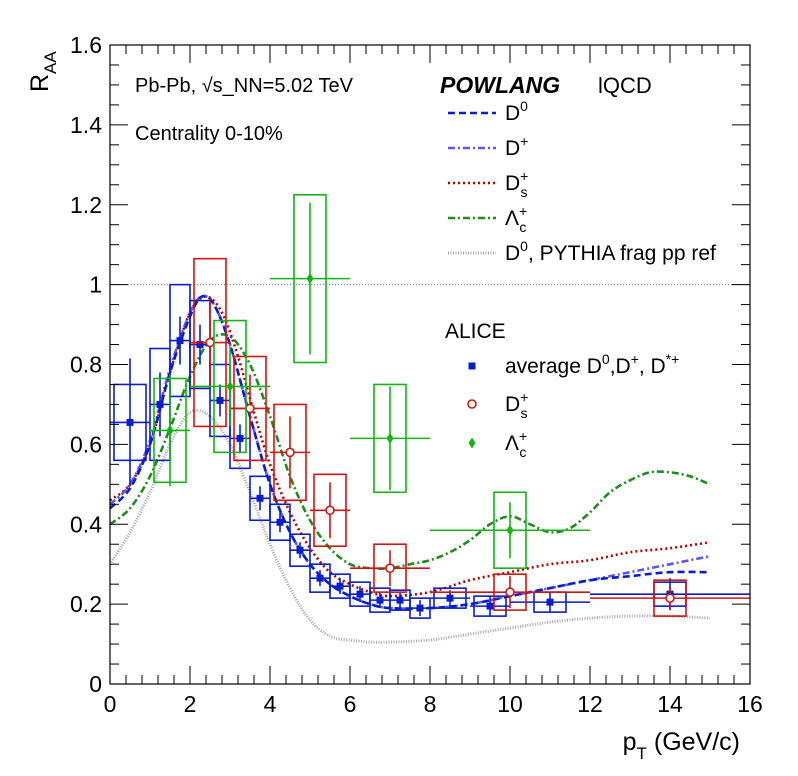 The width and height of the screenshot is (798, 776). I want to click on x-tick-label-3: 6, so click(350, 704).